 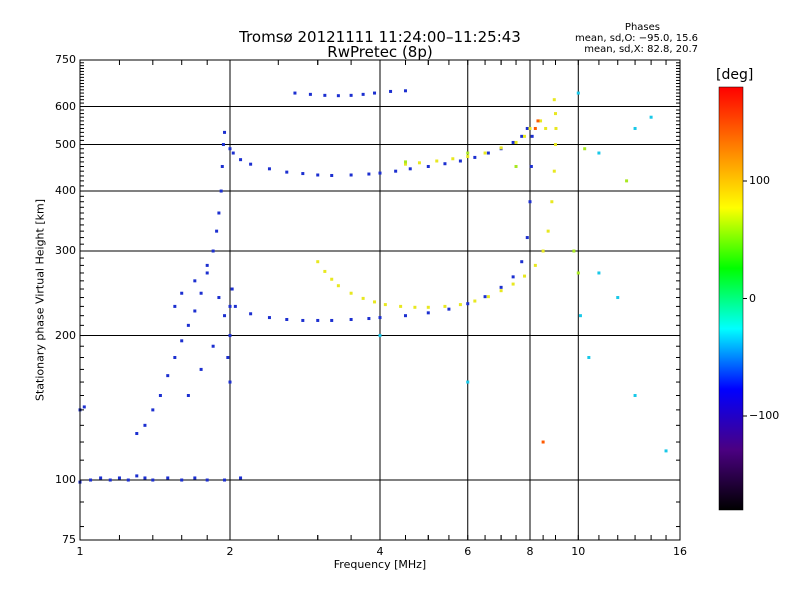 What do you see at coordinates (65, 191) in the screenshot?
I see `y-tick-label: 400` at bounding box center [65, 191].